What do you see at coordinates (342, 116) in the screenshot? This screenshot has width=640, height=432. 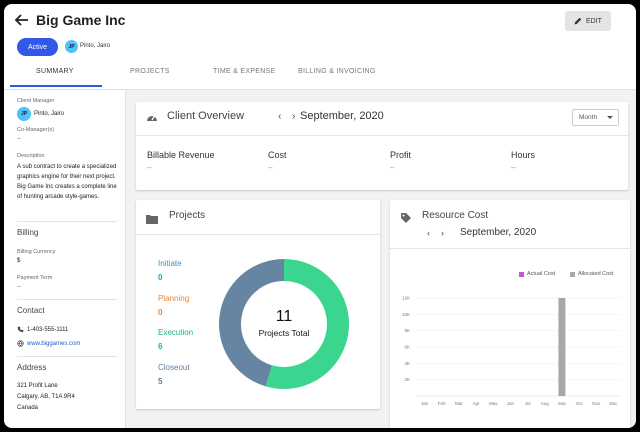 I see `overview-period: September, 2020` at bounding box center [342, 116].